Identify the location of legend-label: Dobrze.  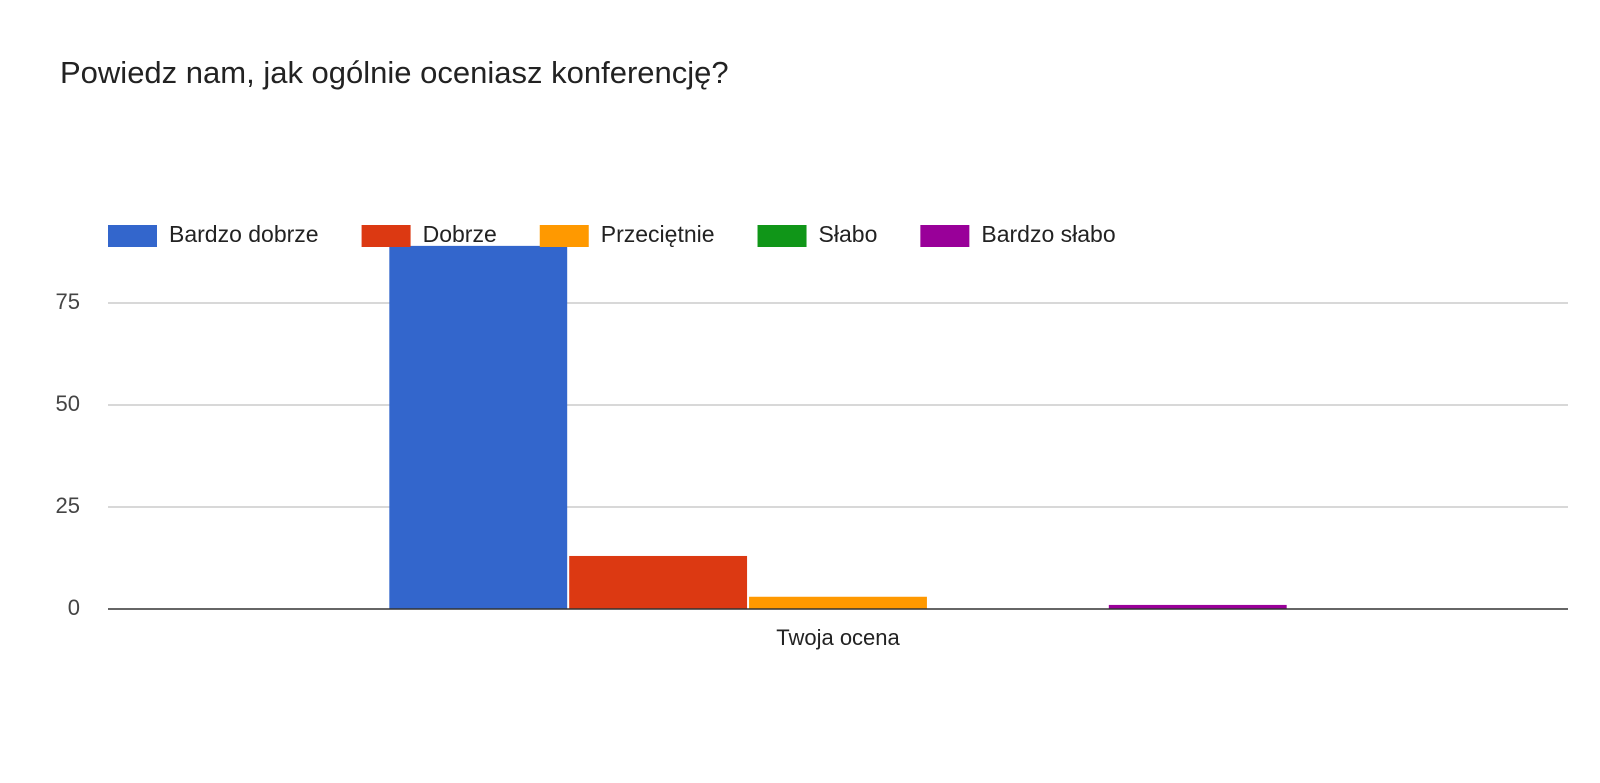
(460, 234).